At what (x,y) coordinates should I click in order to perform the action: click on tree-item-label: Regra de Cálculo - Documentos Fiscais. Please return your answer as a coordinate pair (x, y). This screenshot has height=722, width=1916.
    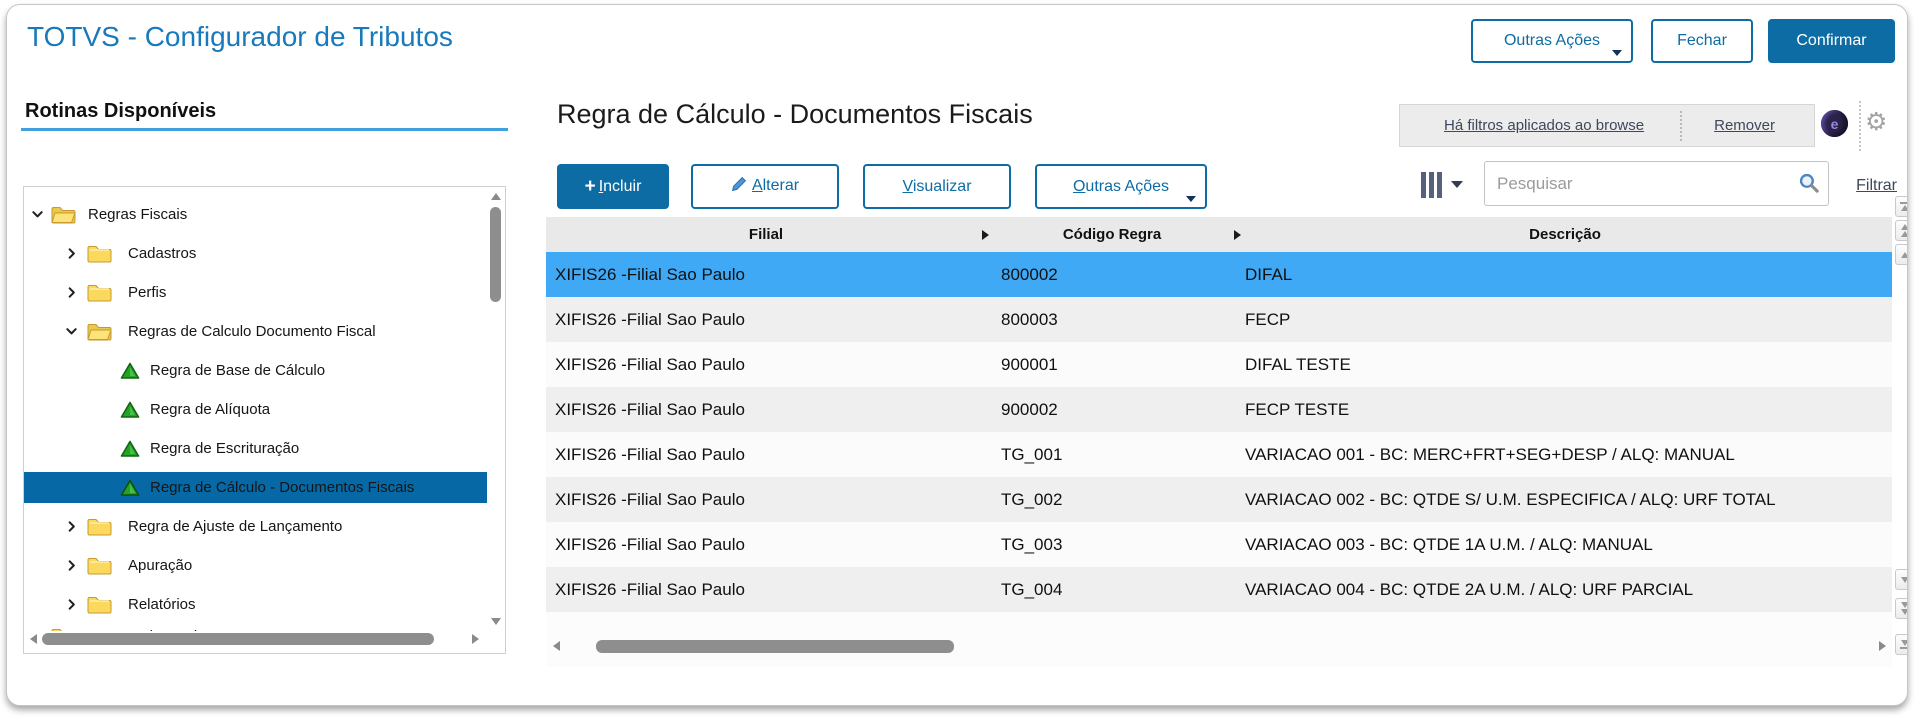
    Looking at the image, I should click on (282, 487).